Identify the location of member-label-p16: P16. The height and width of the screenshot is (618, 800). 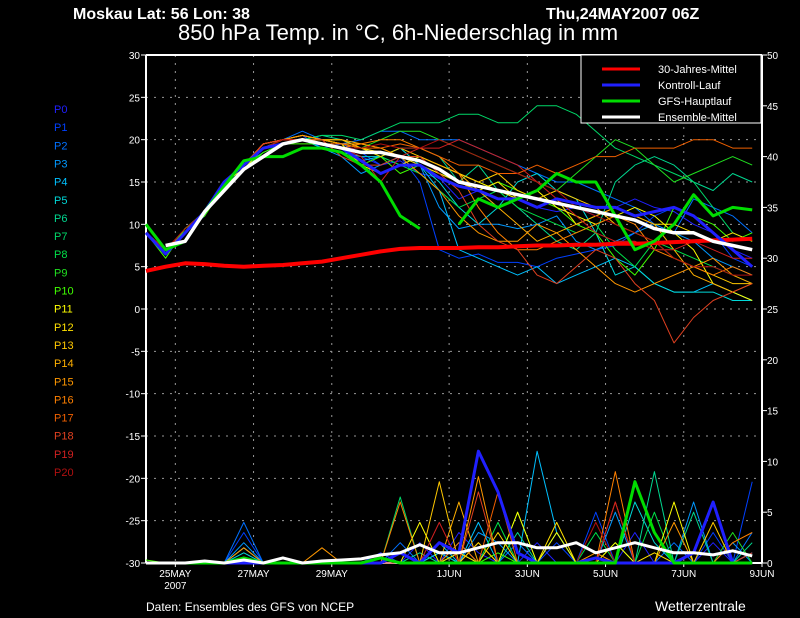
(64, 400).